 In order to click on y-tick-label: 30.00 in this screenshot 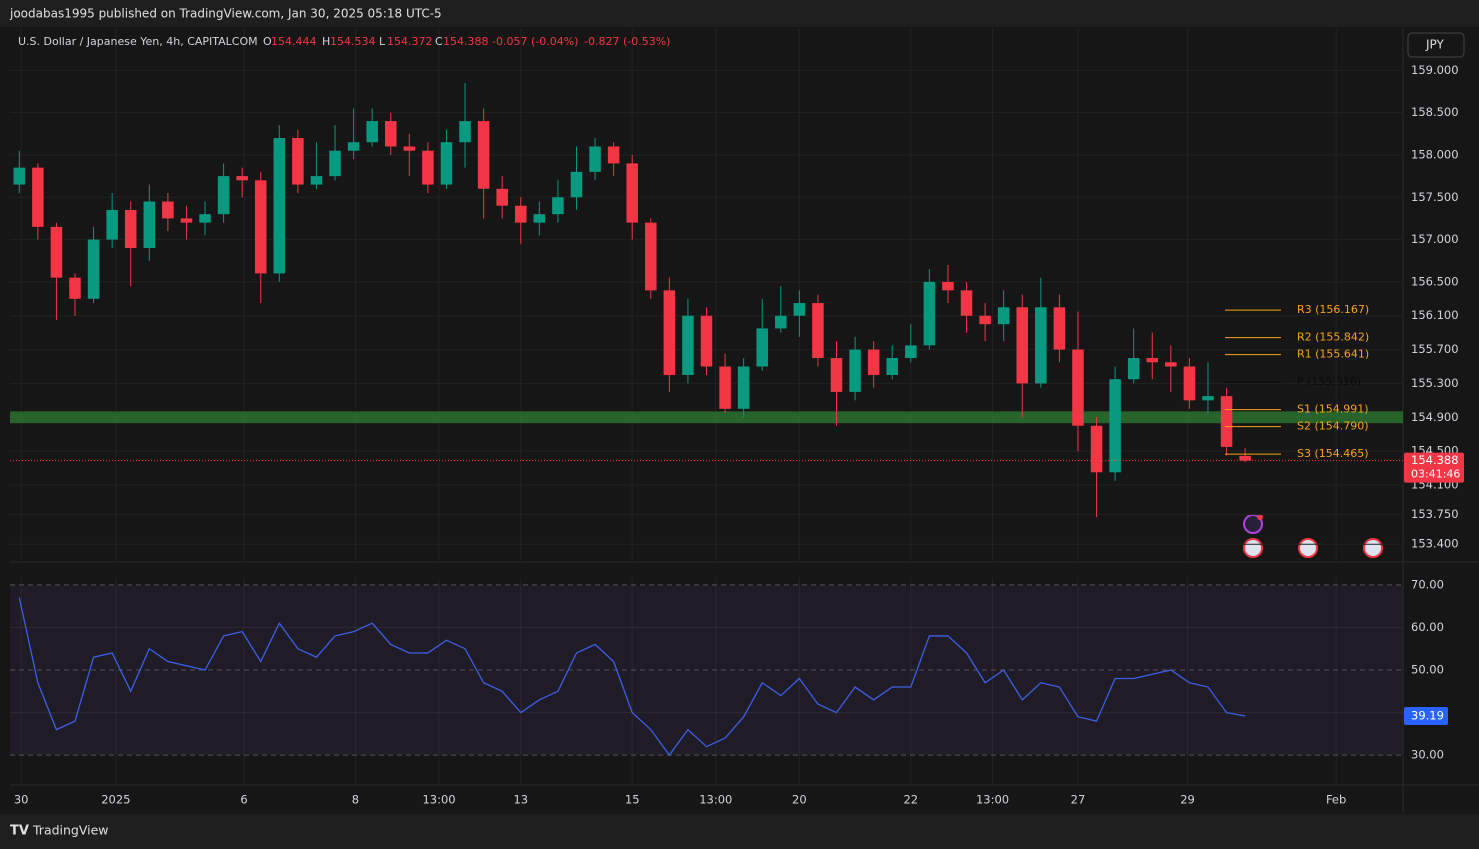, I will do `click(1427, 755)`.